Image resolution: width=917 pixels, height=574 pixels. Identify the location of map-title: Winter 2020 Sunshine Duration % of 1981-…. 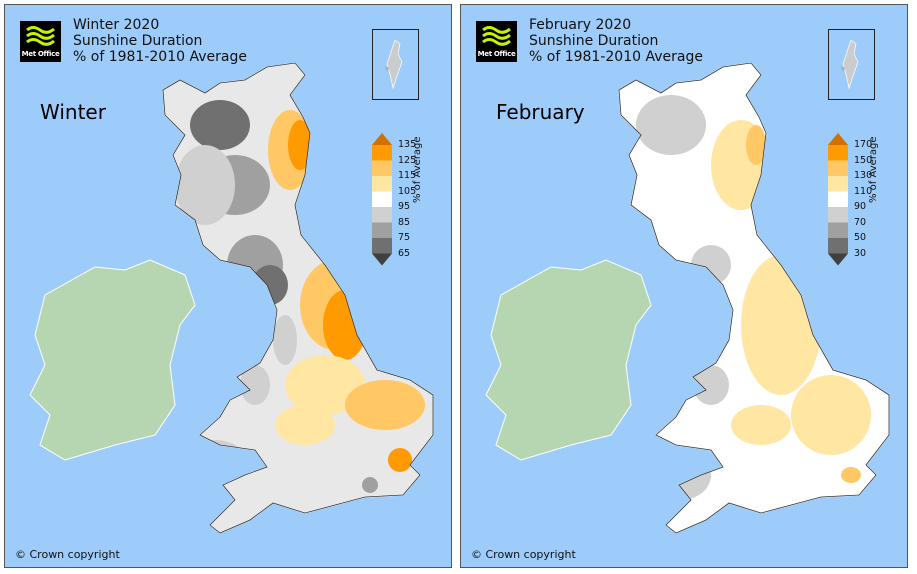
(160, 41).